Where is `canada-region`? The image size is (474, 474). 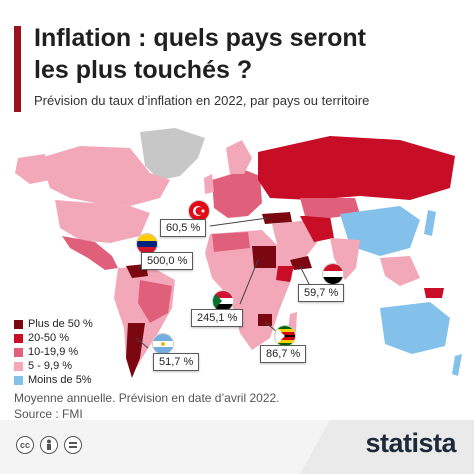 canada-region is located at coordinates (105, 176).